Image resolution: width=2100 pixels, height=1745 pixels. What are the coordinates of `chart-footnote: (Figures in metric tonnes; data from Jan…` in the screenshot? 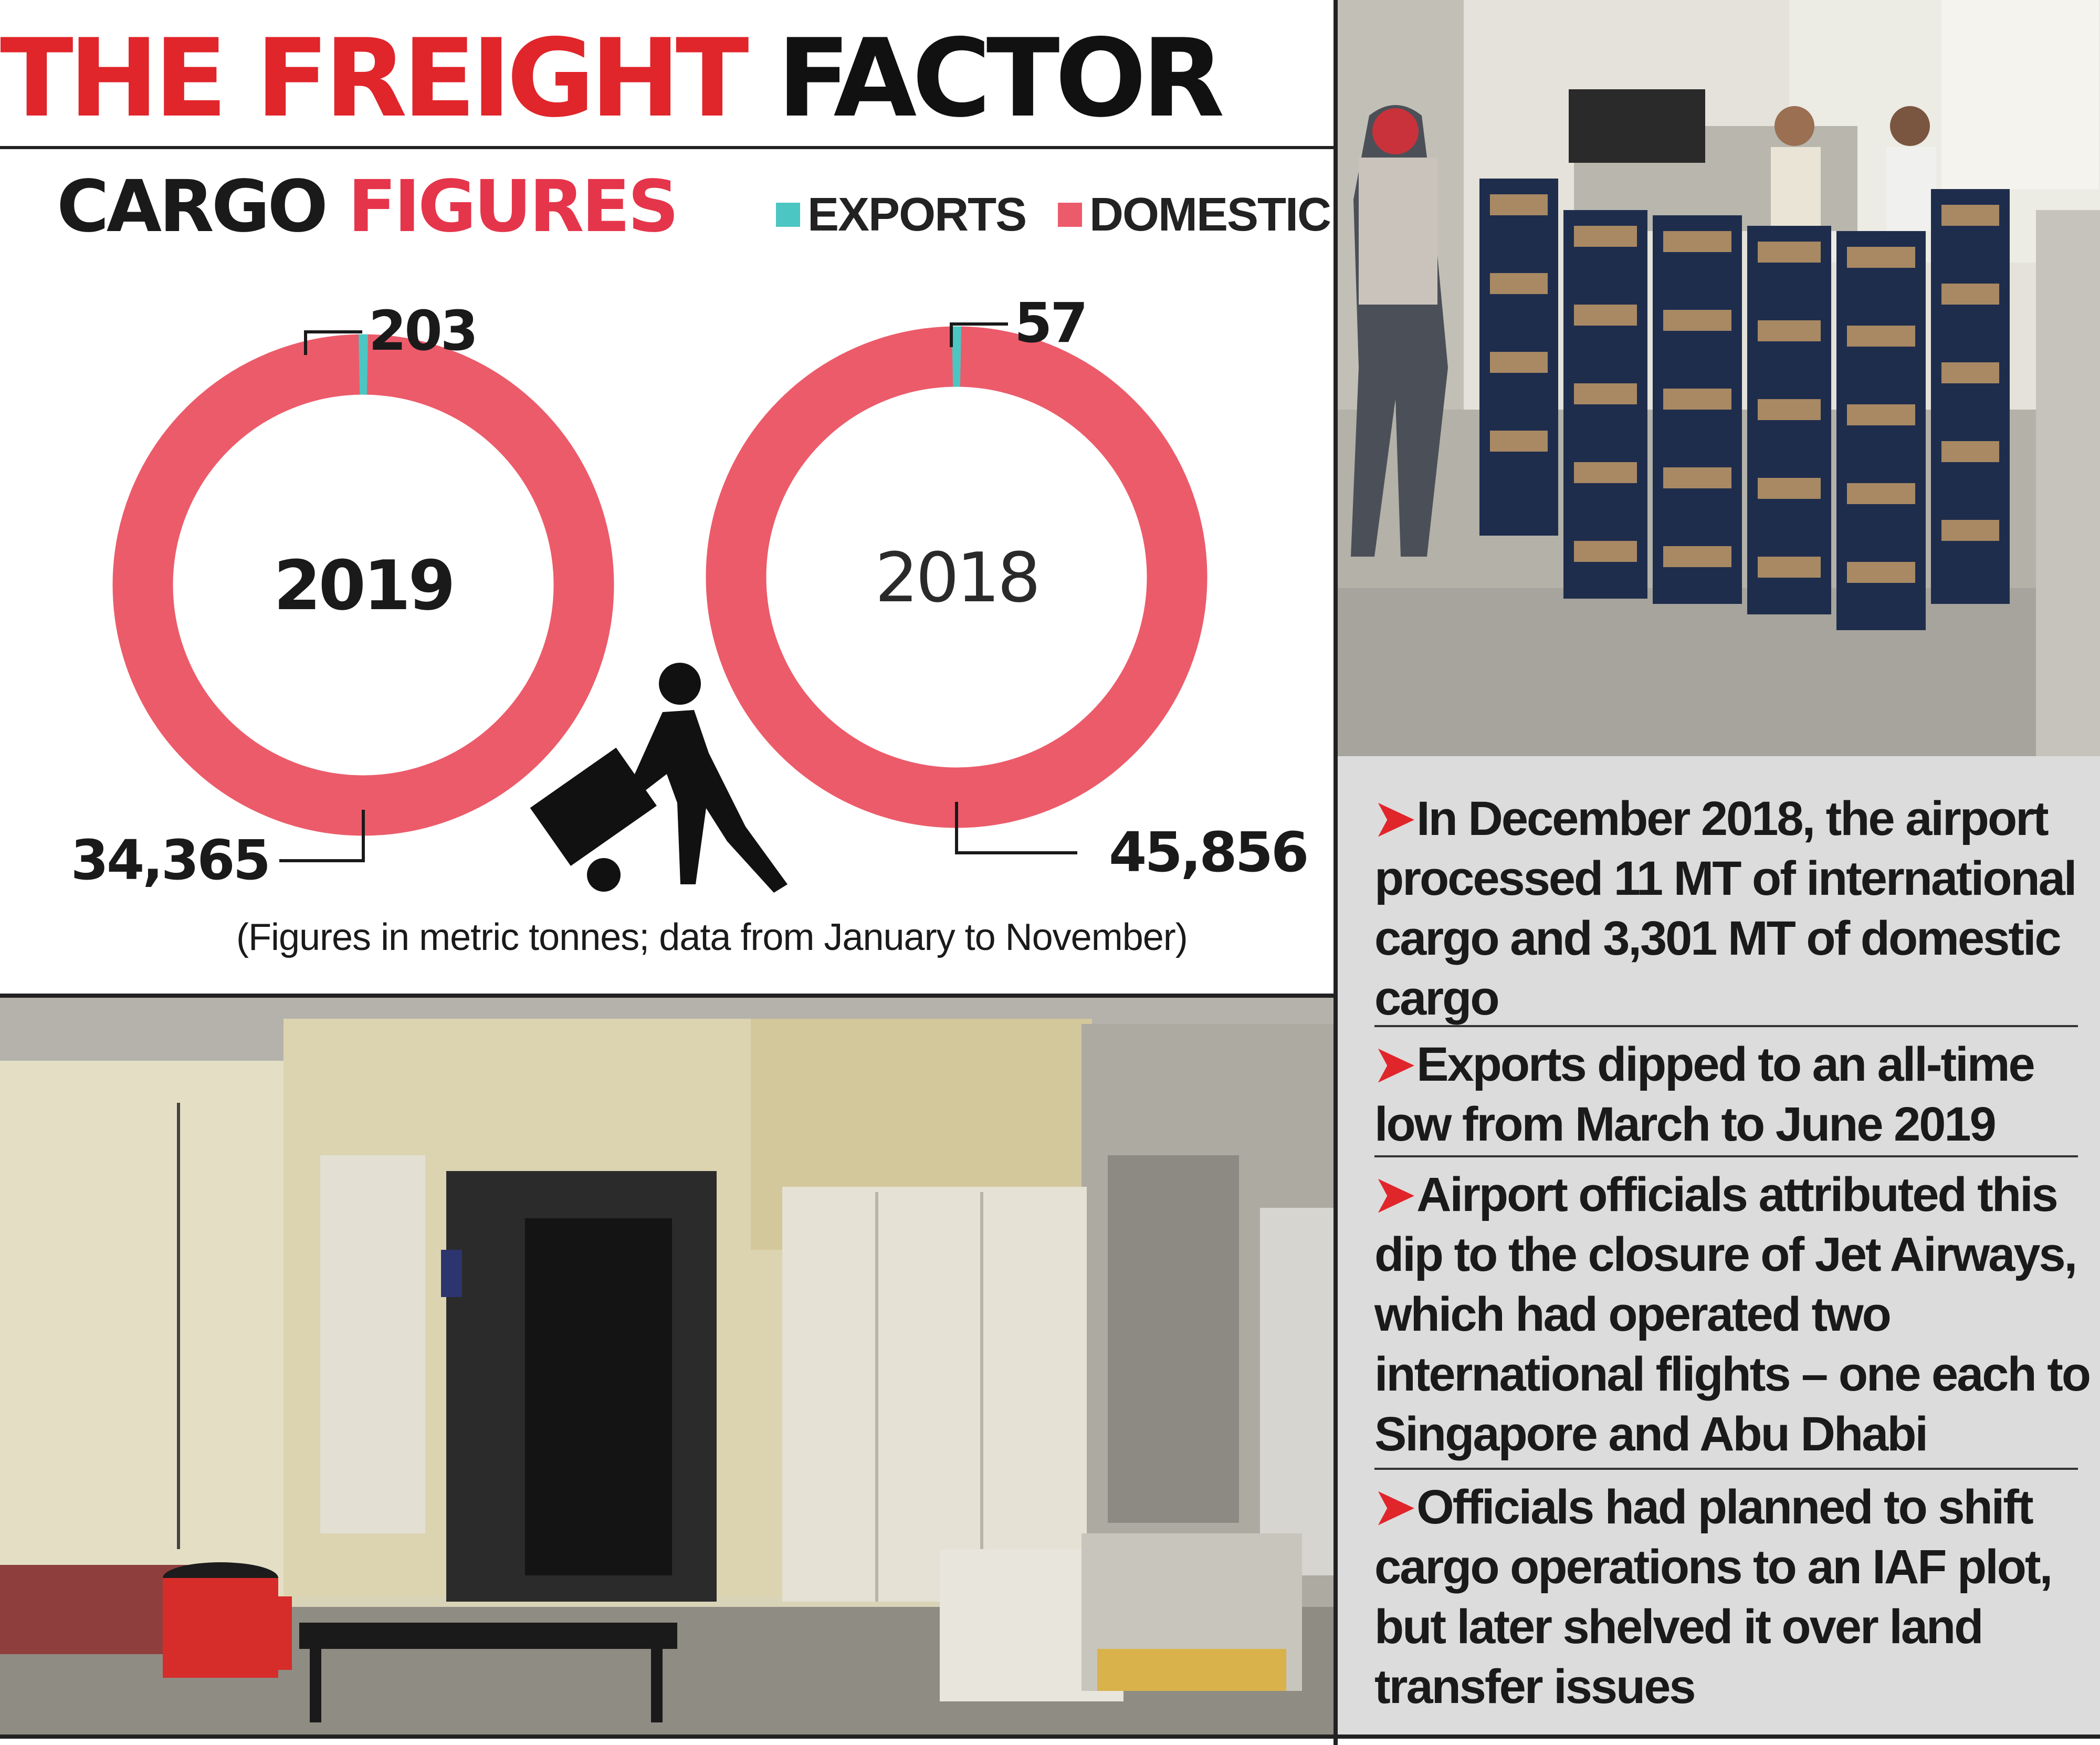 It's located at (712, 937).